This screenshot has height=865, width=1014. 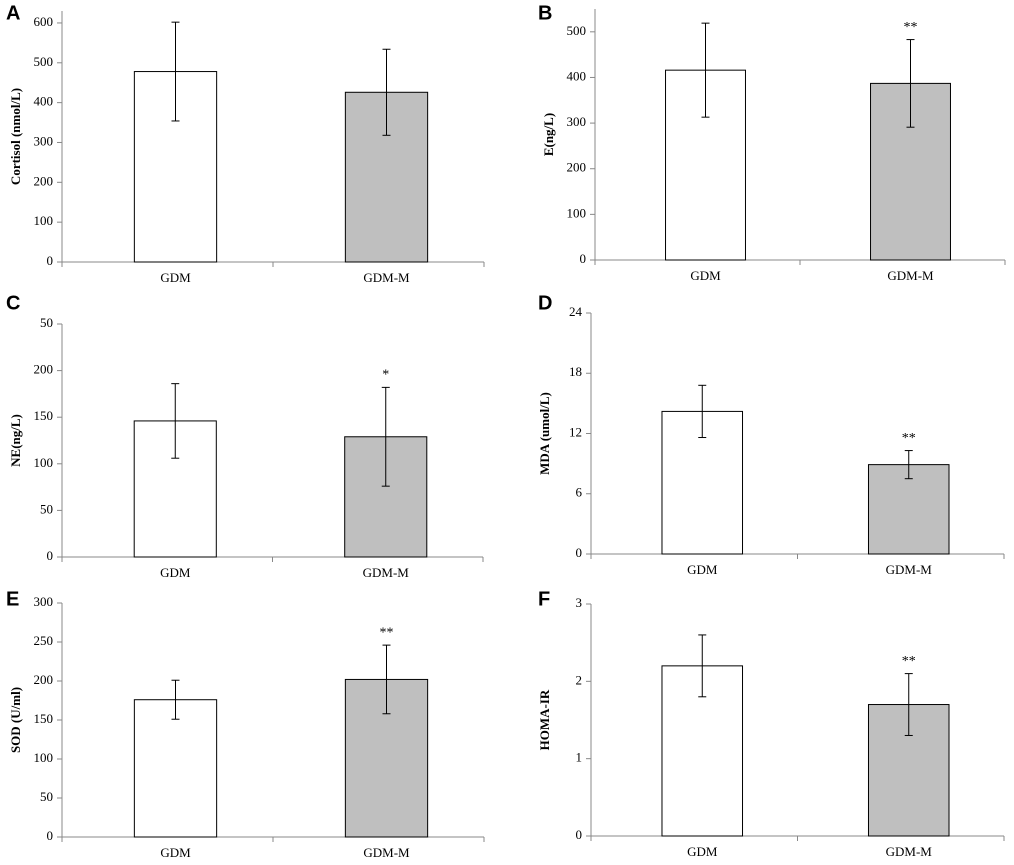 I want to click on y-tick-label: 18, so click(x=575, y=371).